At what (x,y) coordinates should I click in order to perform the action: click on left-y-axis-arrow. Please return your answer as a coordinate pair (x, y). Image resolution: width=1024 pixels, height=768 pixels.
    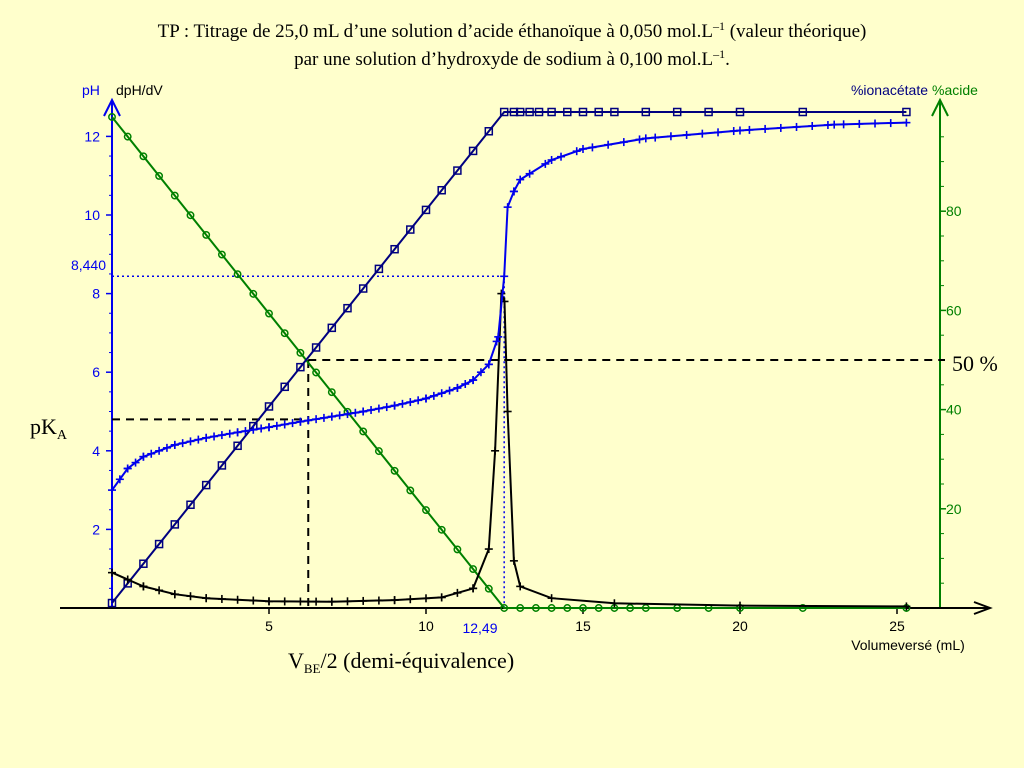
    Looking at the image, I should click on (112, 107).